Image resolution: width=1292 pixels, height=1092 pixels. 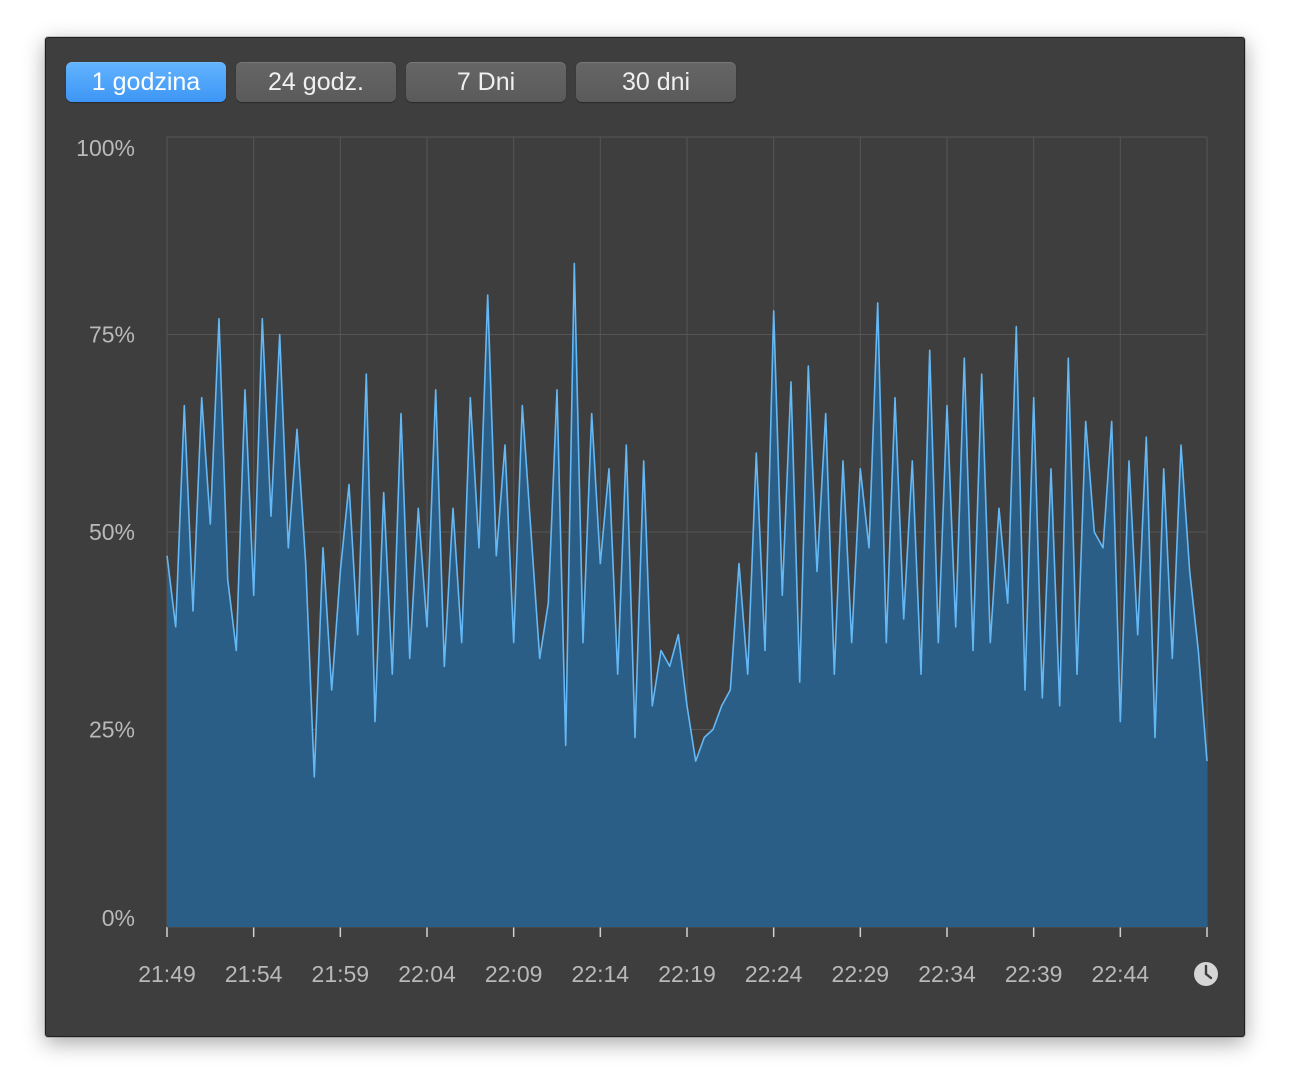 I want to click on tab-1-hour: 1 godzina, so click(x=146, y=82).